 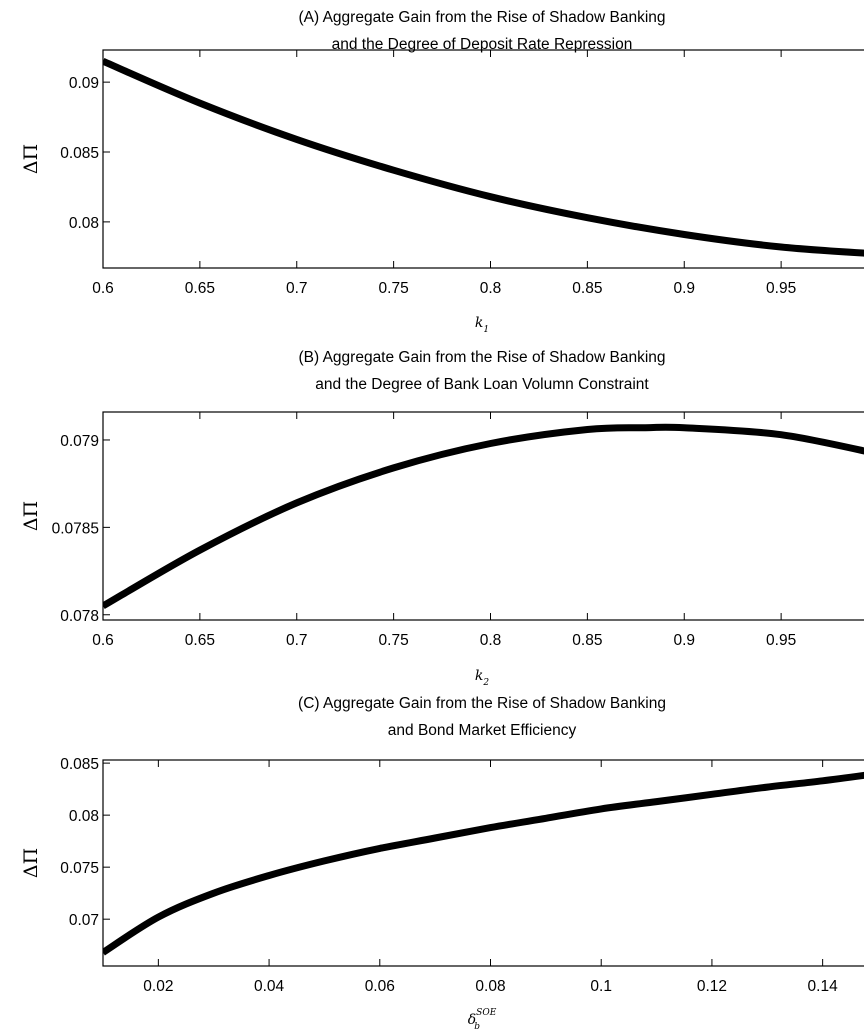 What do you see at coordinates (84, 920) in the screenshot?
I see `y-tick-label: 0.07` at bounding box center [84, 920].